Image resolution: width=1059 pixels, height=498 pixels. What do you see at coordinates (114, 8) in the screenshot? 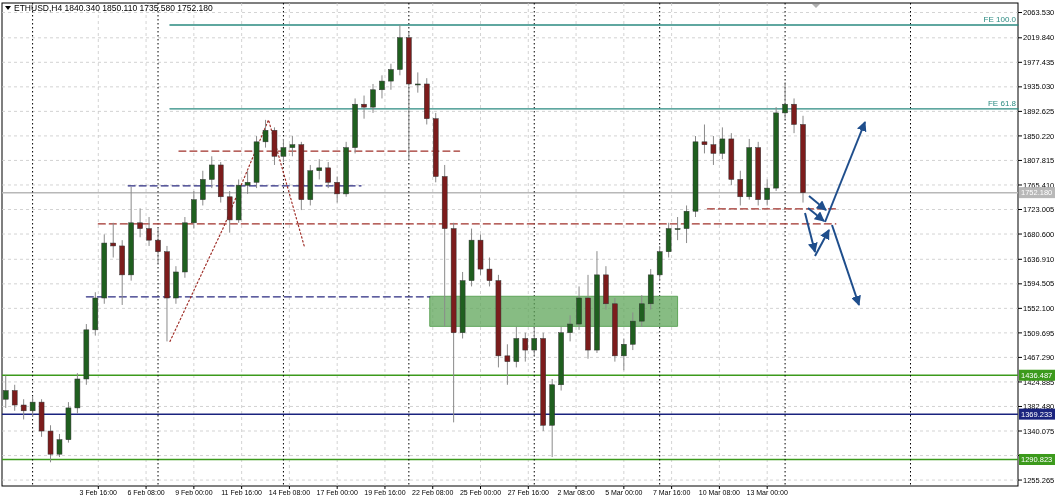
I see `chart-title: ETHUSD,H4 1840.340 1850.110 1735.580 1752.180` at bounding box center [114, 8].